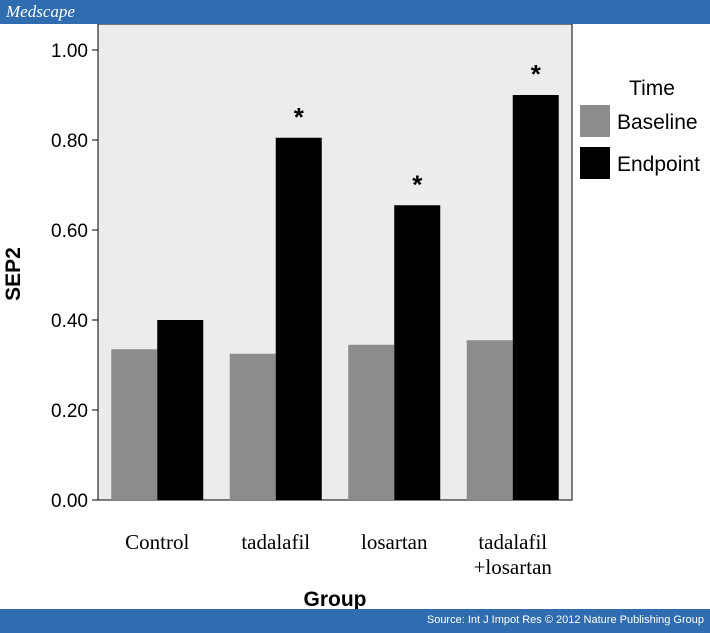 Image resolution: width=710 pixels, height=633 pixels. Describe the element at coordinates (40, 11) in the screenshot. I see `brand-logo: Medscape` at that location.